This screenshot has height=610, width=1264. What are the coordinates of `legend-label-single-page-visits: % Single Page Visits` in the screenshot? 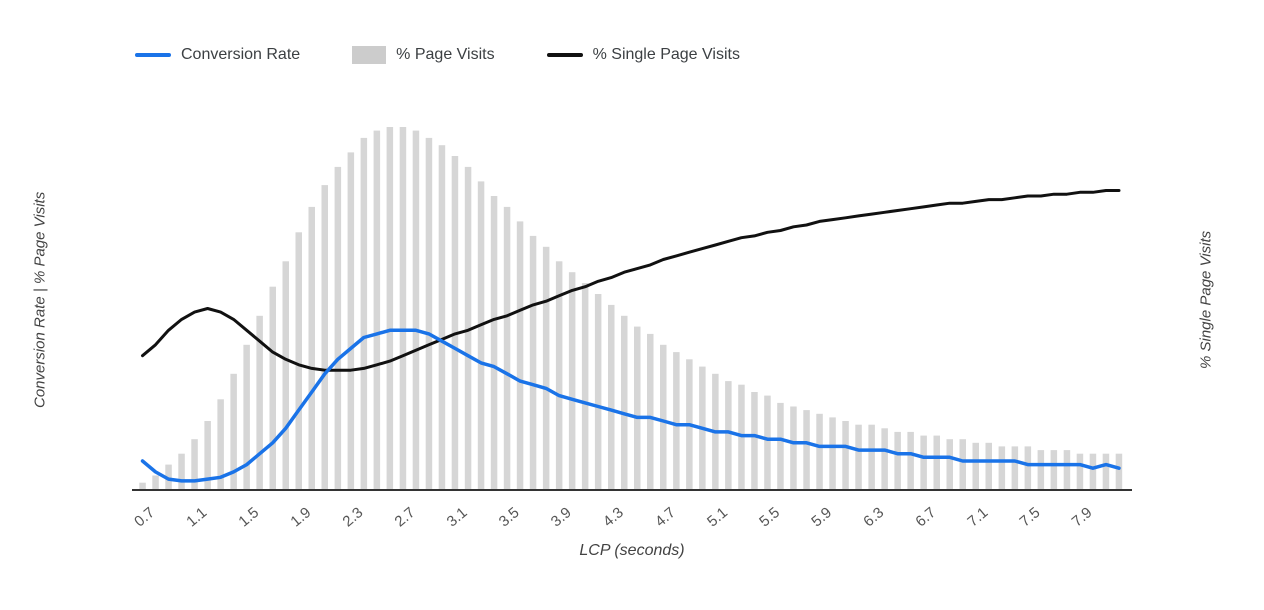 It's located at (666, 54).